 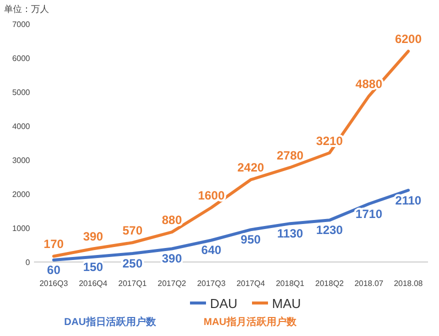 I want to click on data-label: 2110, so click(x=408, y=200).